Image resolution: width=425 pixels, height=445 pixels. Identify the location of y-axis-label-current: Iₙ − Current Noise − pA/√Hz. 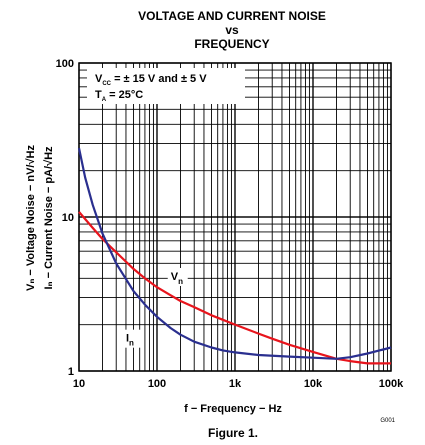
(49, 218).